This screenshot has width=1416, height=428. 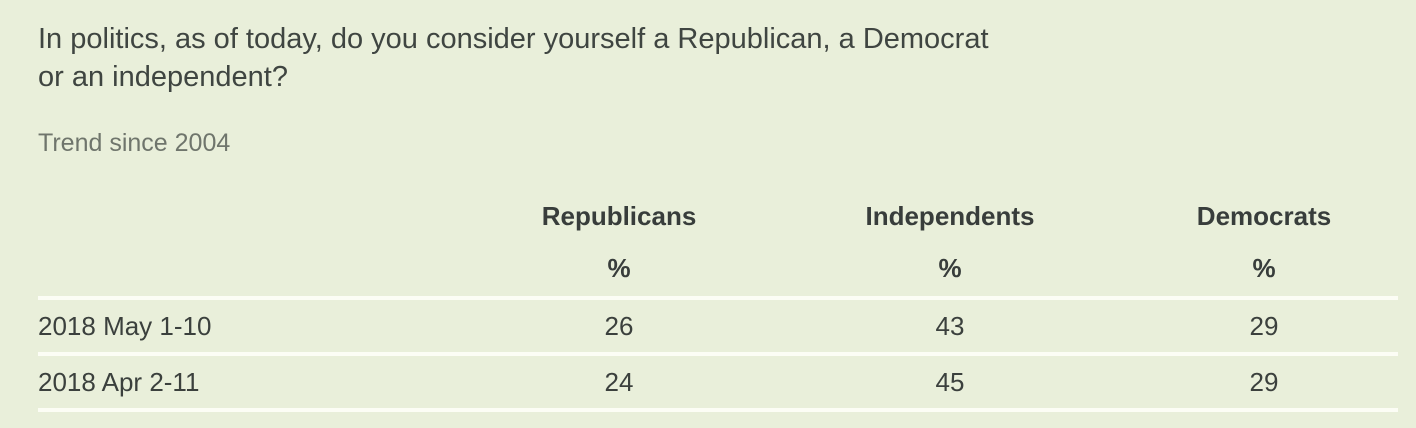 I want to click on unit-democrats: %, so click(x=1264, y=267).